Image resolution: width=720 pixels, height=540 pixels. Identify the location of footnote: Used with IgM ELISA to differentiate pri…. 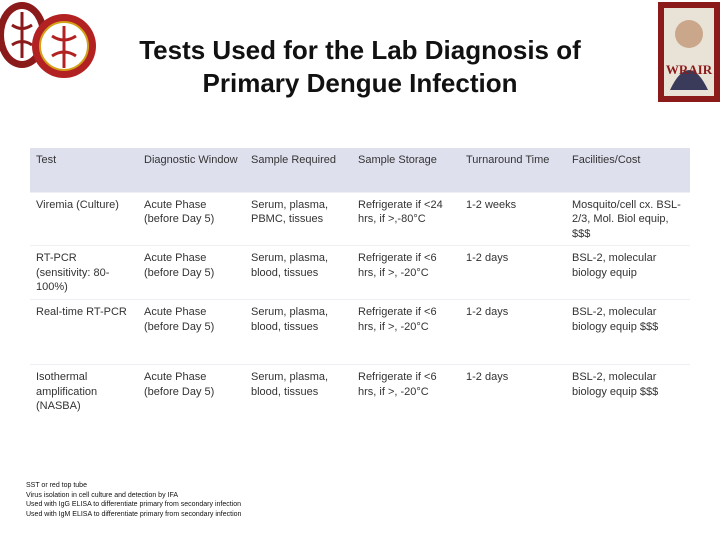
(134, 514).